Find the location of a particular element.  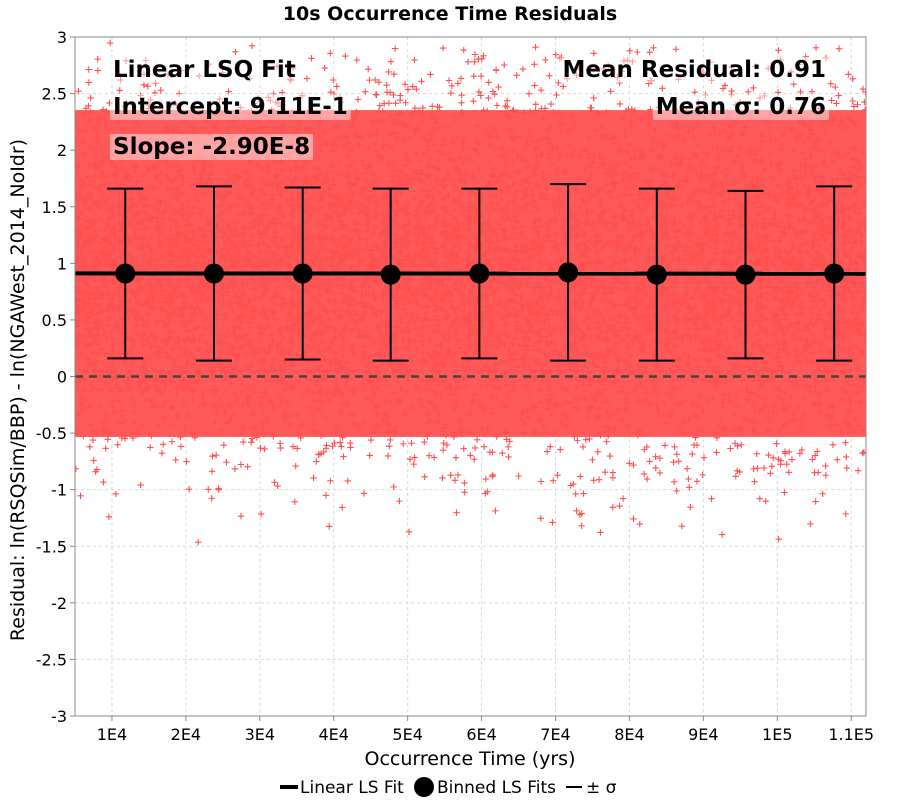

y-tick-label: 3 is located at coordinates (62, 37).